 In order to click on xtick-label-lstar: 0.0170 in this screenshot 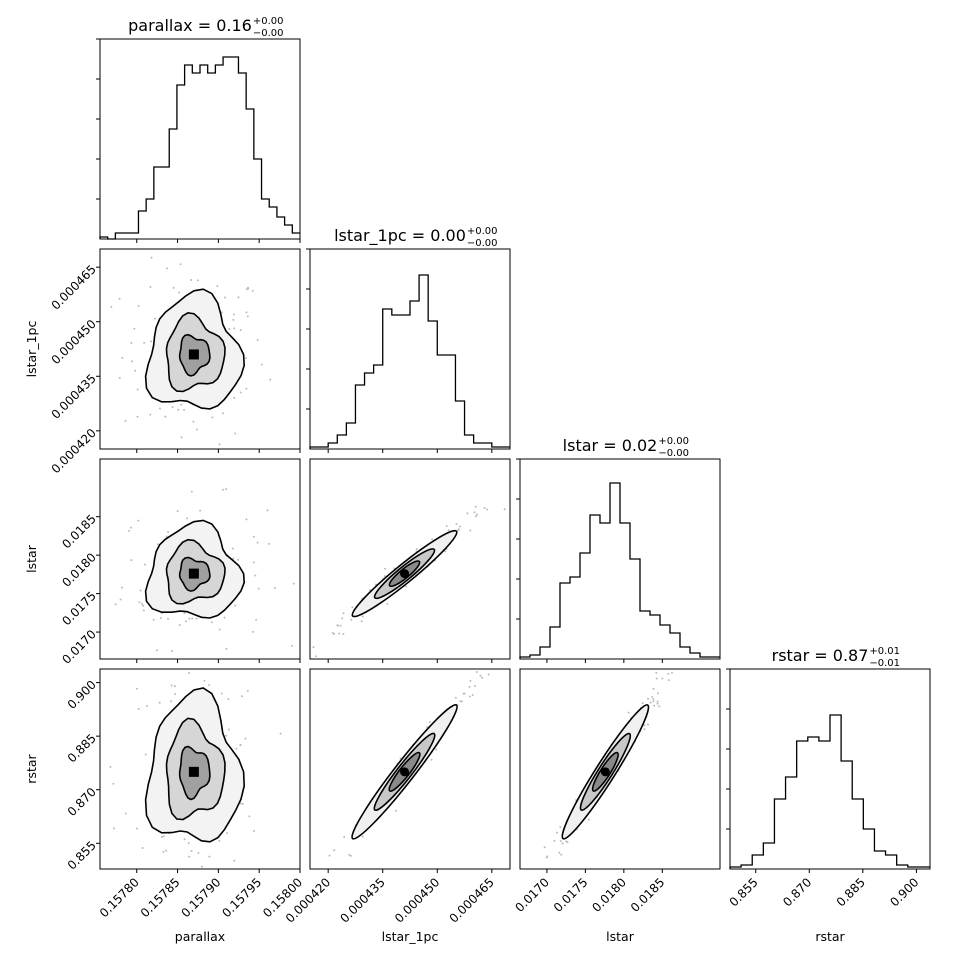, I will do `click(532, 895)`.